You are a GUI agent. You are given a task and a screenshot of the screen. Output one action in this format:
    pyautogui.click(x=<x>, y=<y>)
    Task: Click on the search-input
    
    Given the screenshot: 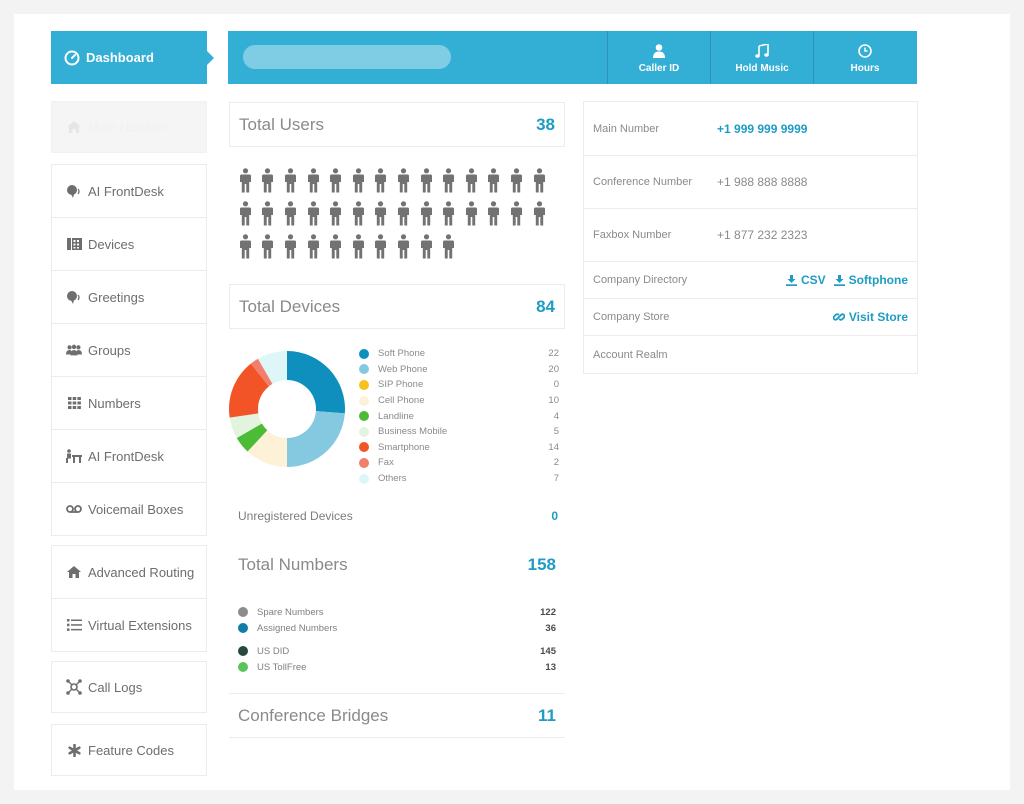 What is the action you would take?
    pyautogui.click(x=347, y=57)
    